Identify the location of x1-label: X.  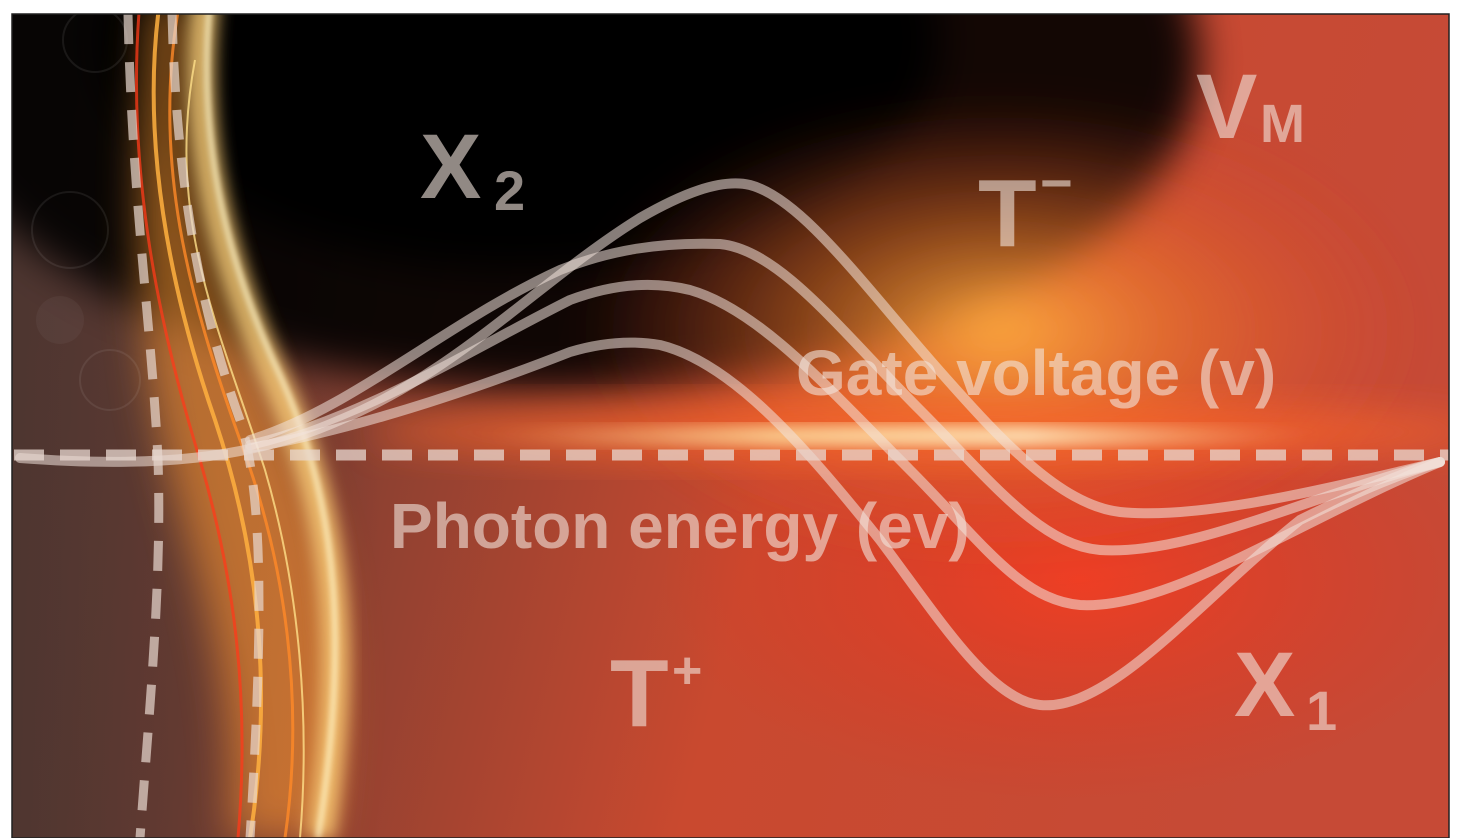
(1264, 685).